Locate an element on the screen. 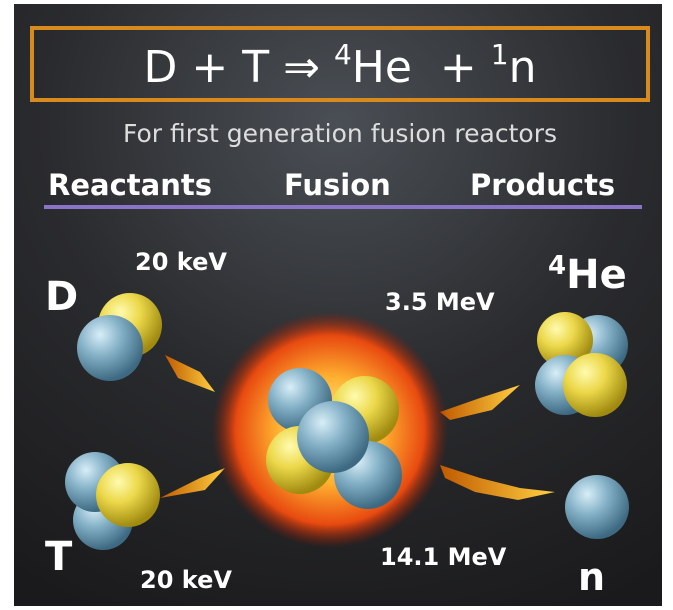  arrows is located at coordinates (357, 427).